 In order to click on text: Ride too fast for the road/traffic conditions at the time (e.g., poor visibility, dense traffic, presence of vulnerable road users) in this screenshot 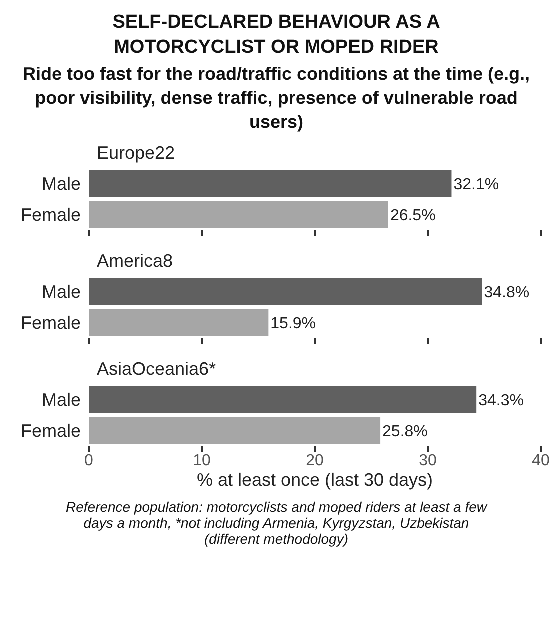, I will do `click(277, 98)`.